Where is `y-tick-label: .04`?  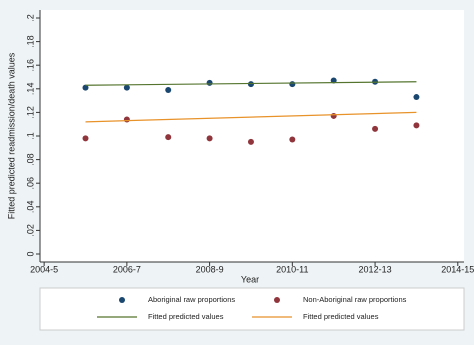
y-tick-label: .04 is located at coordinates (30, 207).